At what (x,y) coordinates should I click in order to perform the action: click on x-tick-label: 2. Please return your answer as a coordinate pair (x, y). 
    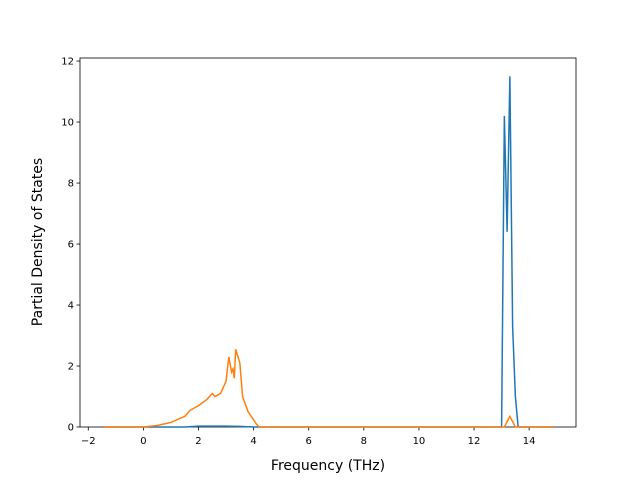
    Looking at the image, I should click on (198, 441).